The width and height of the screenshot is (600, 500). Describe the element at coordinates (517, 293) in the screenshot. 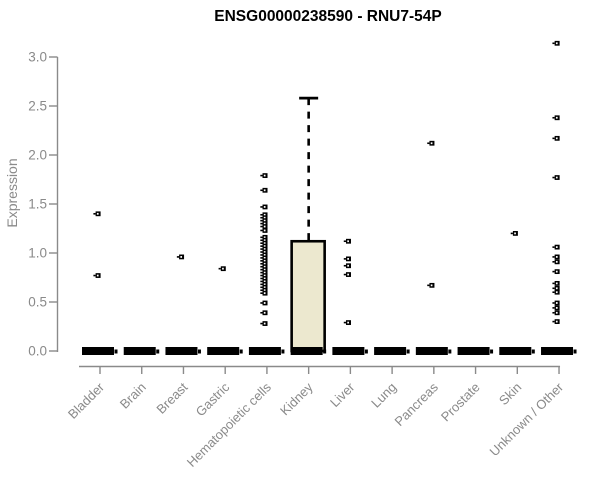

I see `category-skin` at that location.